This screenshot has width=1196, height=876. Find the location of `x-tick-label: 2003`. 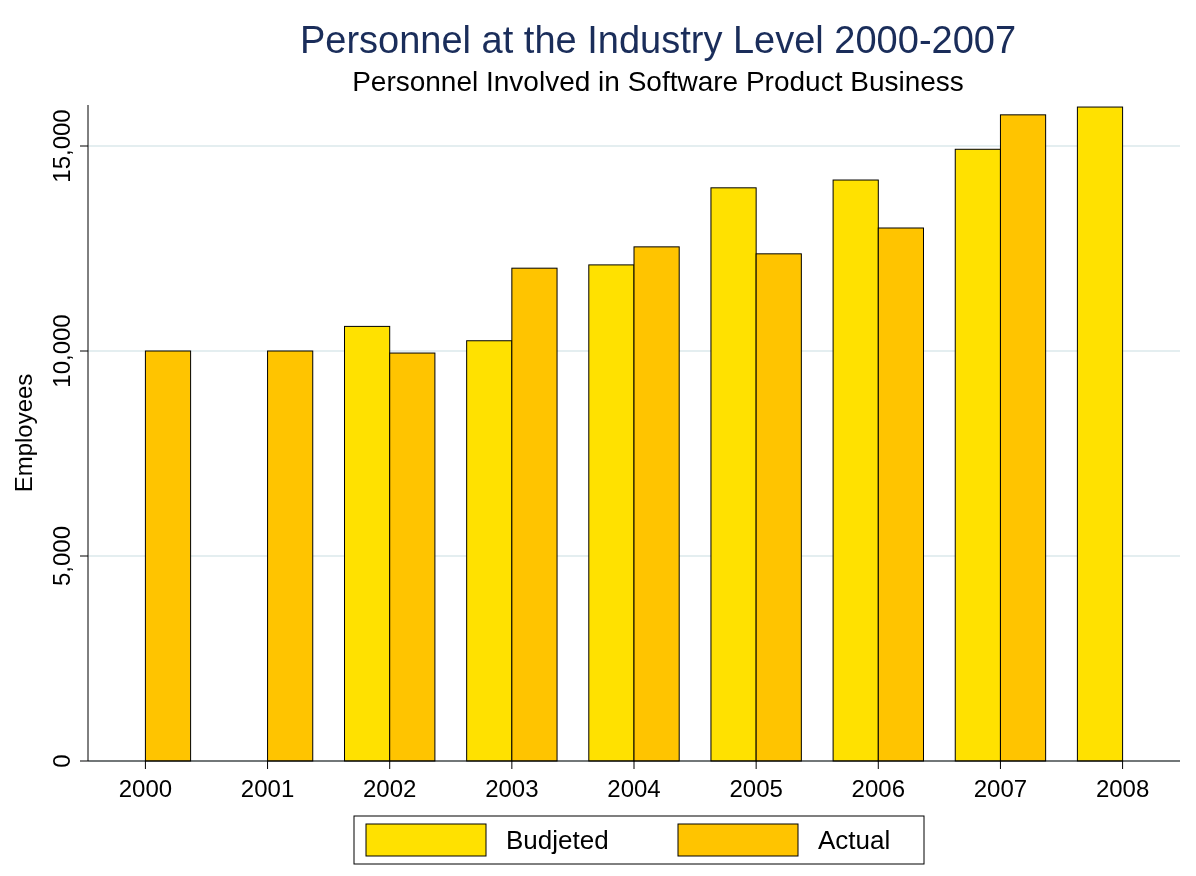

x-tick-label: 2003 is located at coordinates (512, 788).